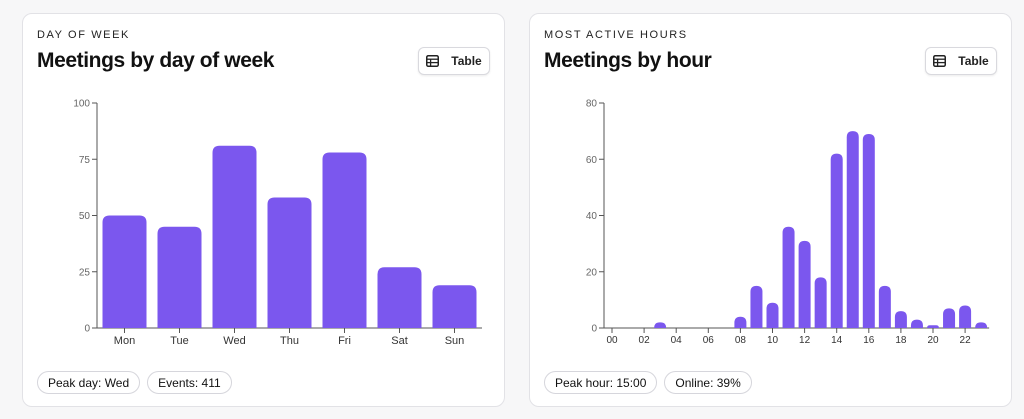 The height and width of the screenshot is (419, 1024). I want to click on x-tick-label: 22, so click(966, 340).